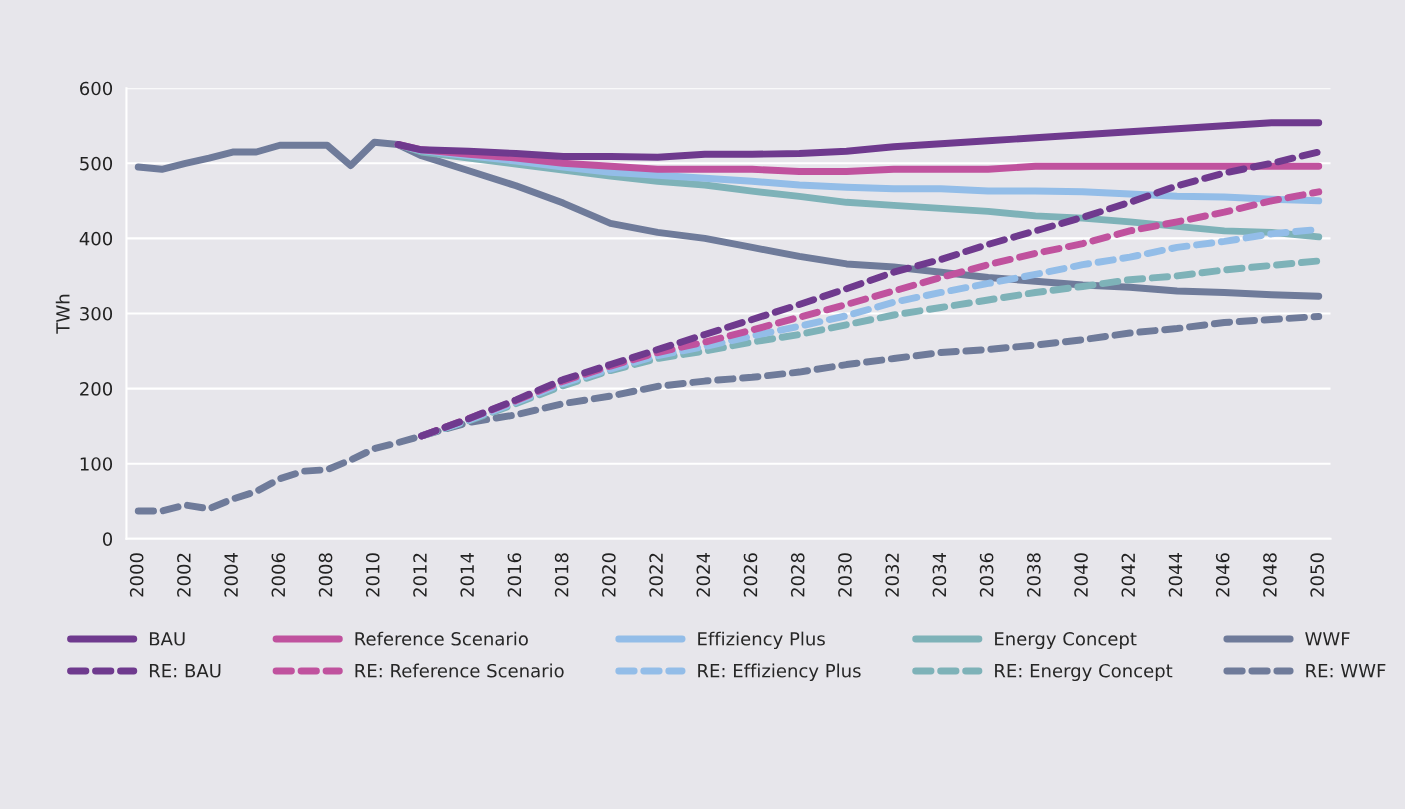 This screenshot has height=809, width=1405. Describe the element at coordinates (750, 575) in the screenshot. I see `x-tick-label: 2026` at that location.